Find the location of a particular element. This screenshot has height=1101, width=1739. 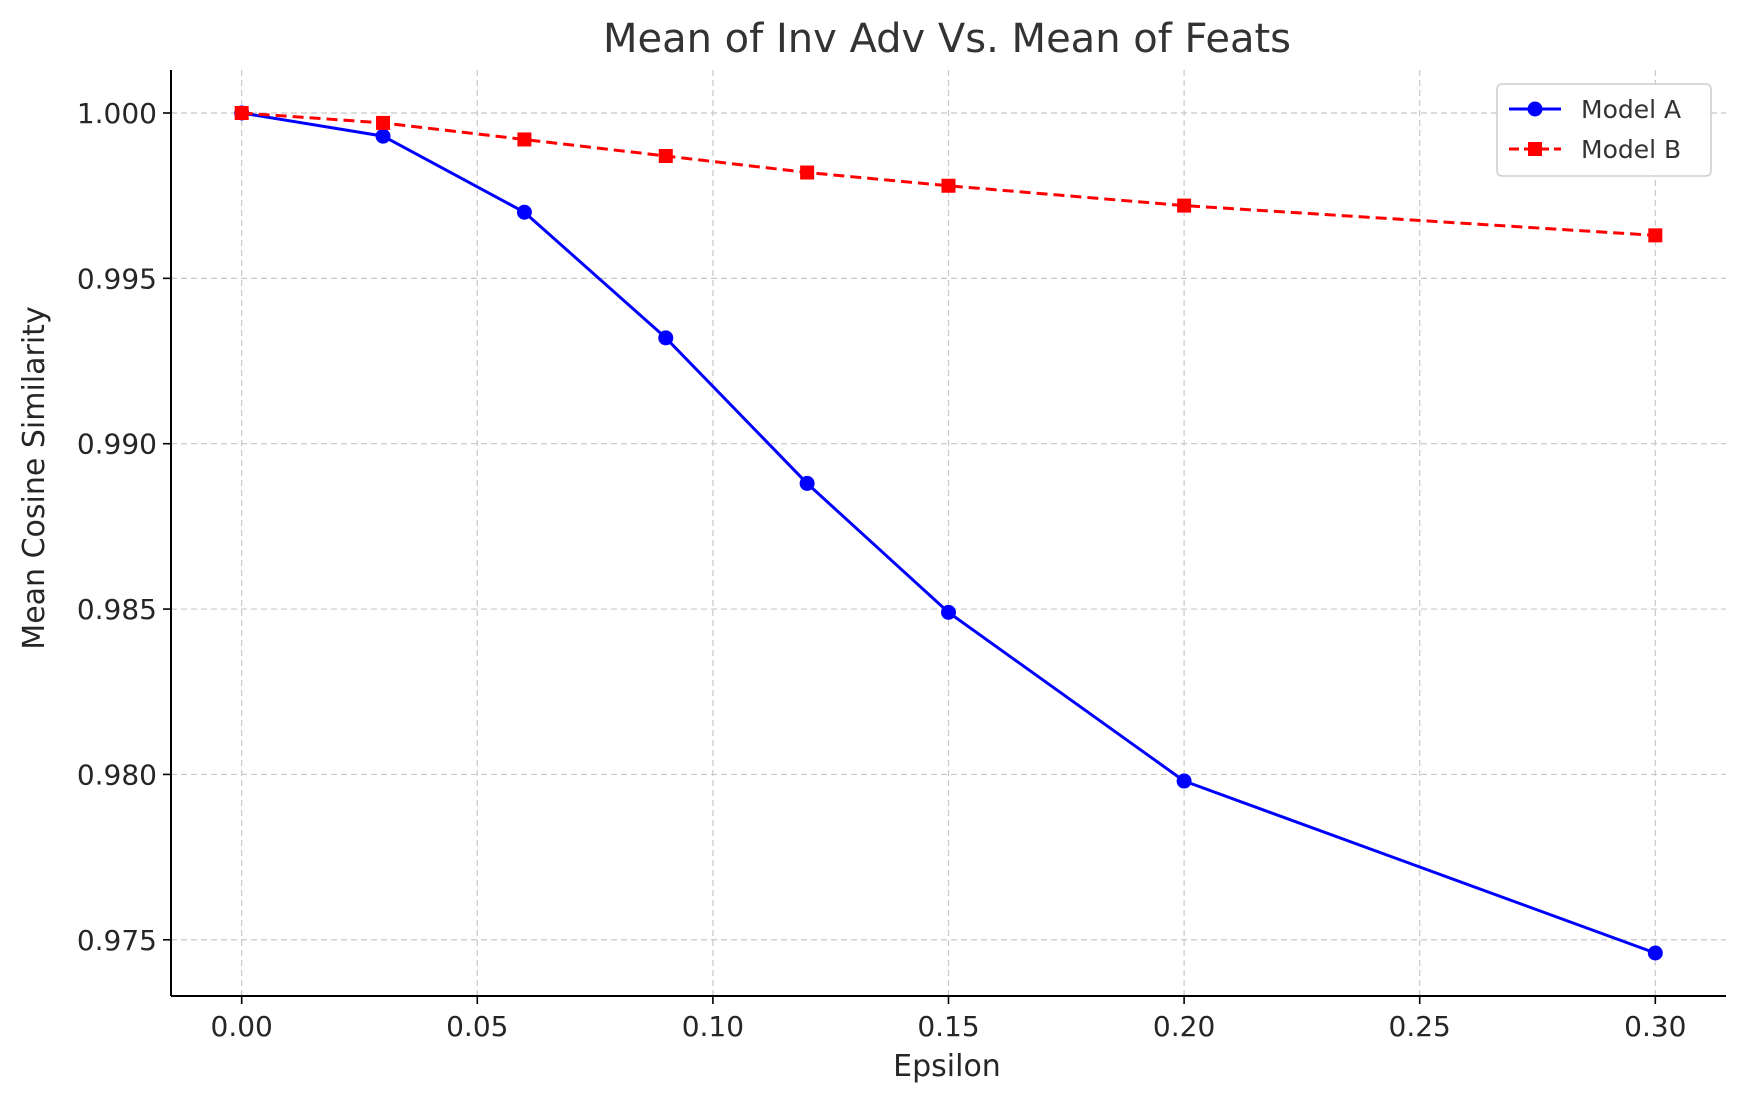

legend-box is located at coordinates (1604, 130).